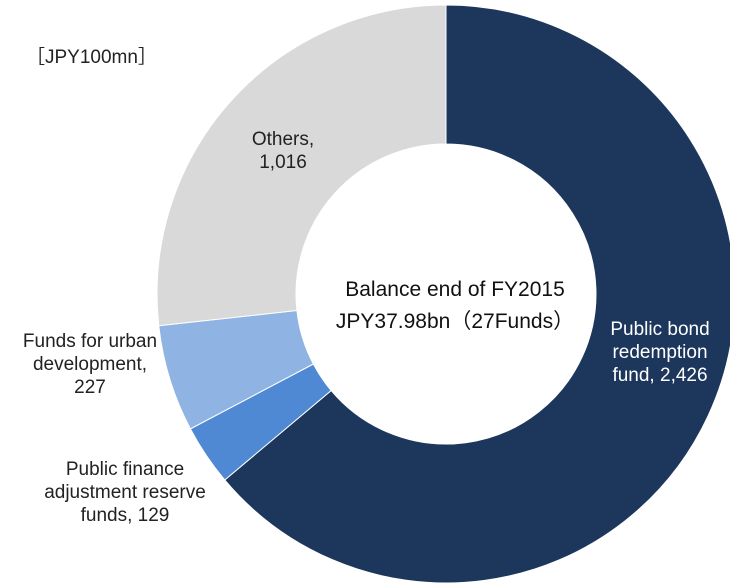 The image size is (730, 586). What do you see at coordinates (283, 162) in the screenshot?
I see `value-label: 1,016` at bounding box center [283, 162].